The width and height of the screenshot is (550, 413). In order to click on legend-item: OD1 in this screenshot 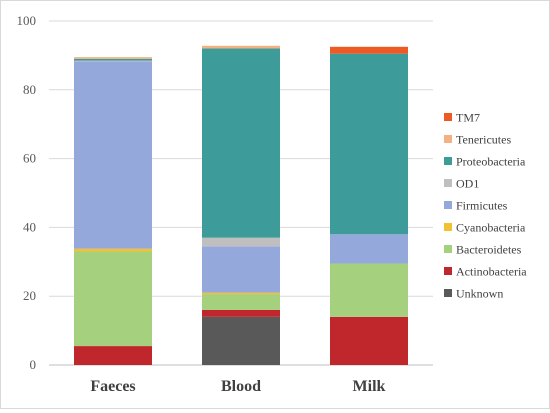, I will do `click(461, 184)`.